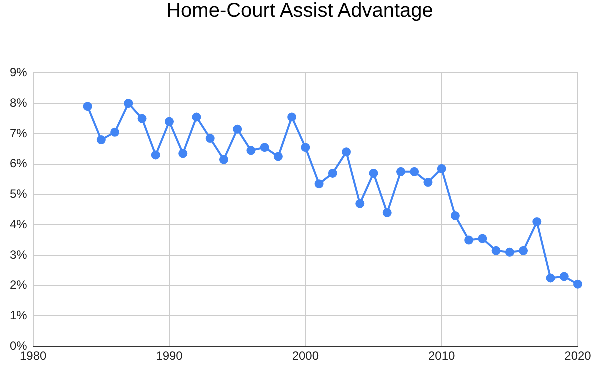 Image resolution: width=600 pixels, height=371 pixels. Describe the element at coordinates (19, 224) in the screenshot. I see `y-tick-label: 4%` at that location.